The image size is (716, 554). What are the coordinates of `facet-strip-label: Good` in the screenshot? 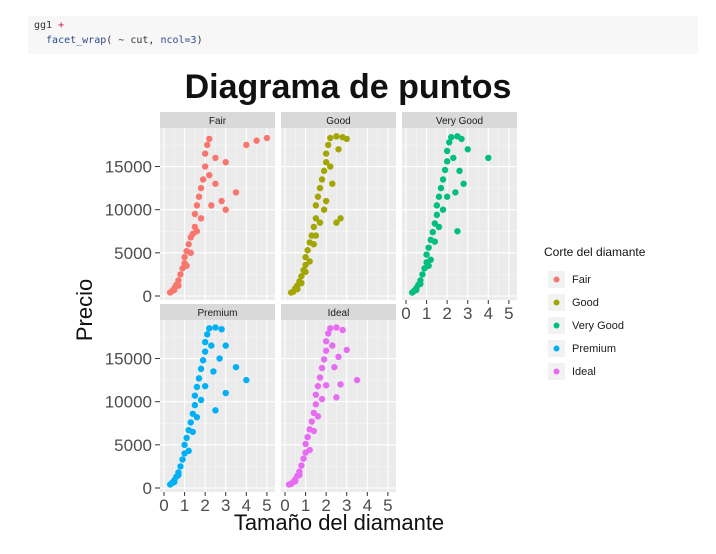 It's located at (338, 121).